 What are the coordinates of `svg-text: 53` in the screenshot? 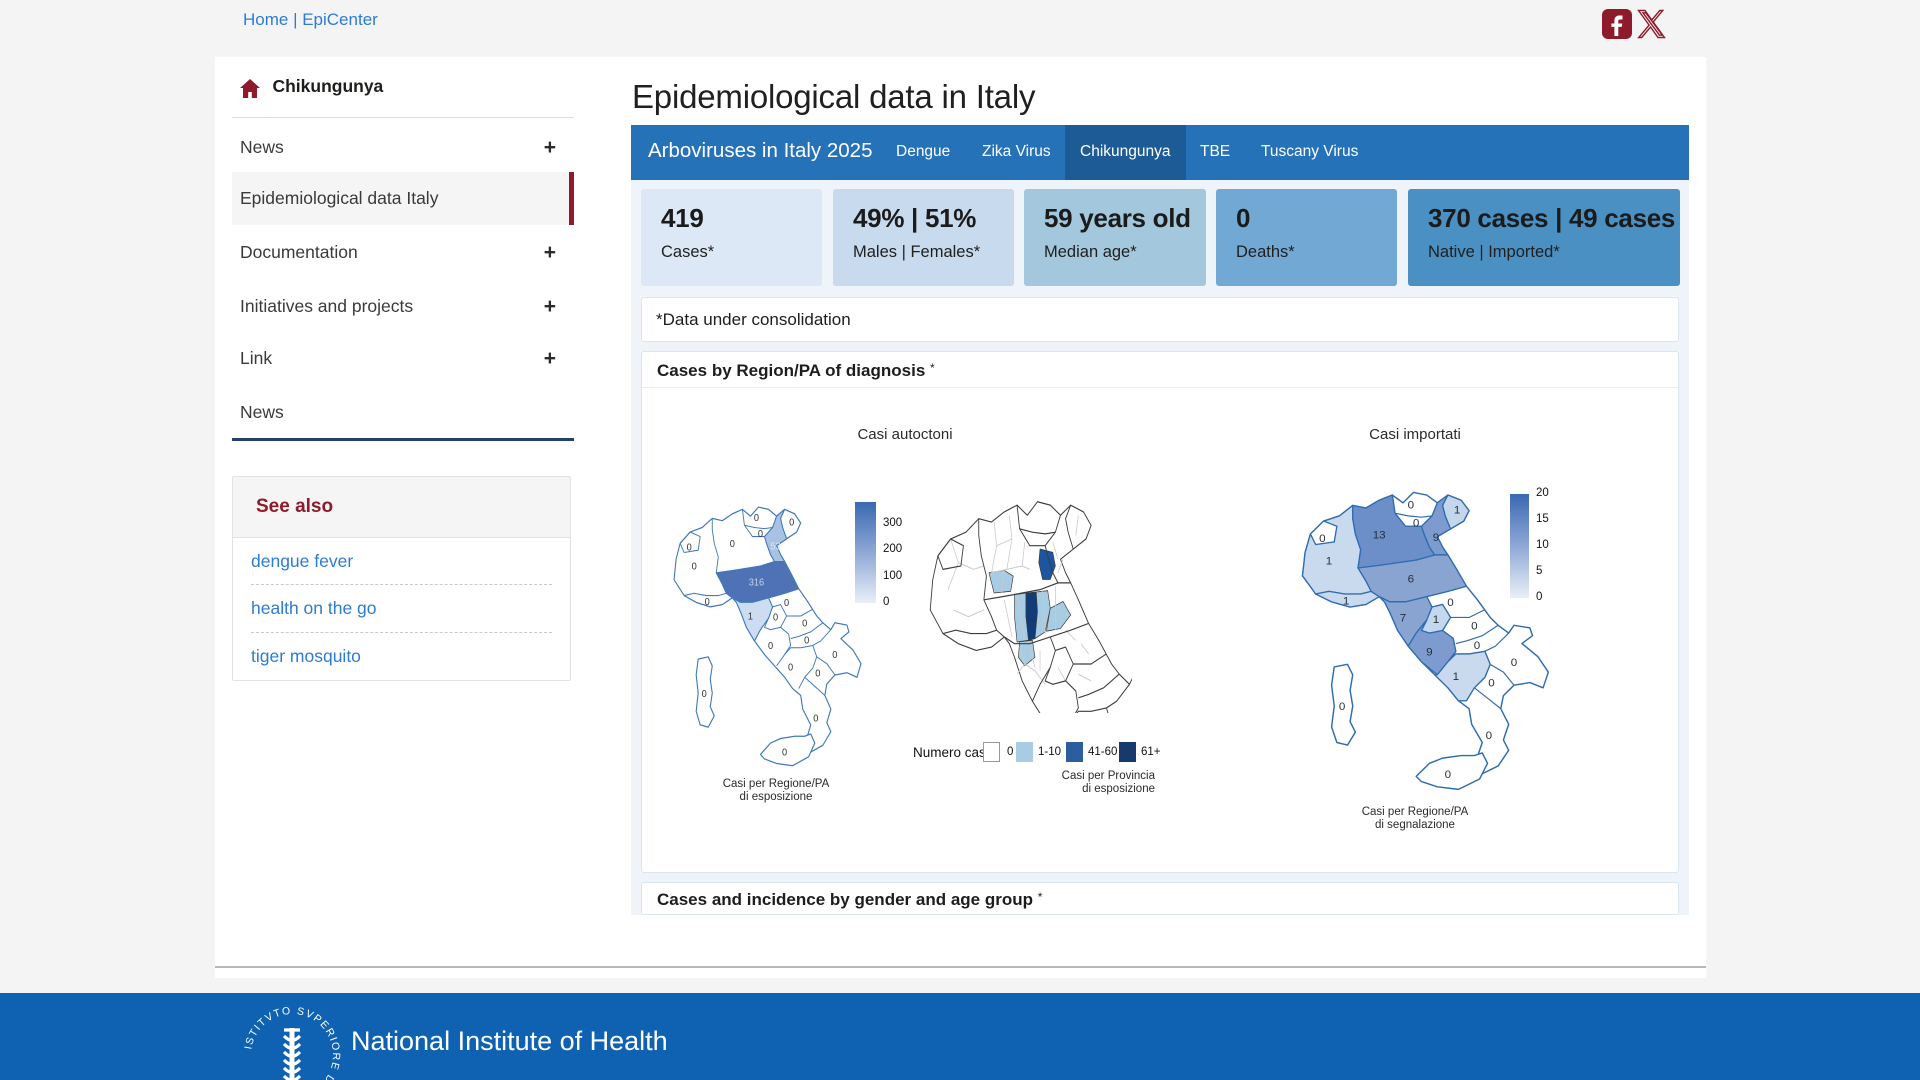 It's located at (775, 547).